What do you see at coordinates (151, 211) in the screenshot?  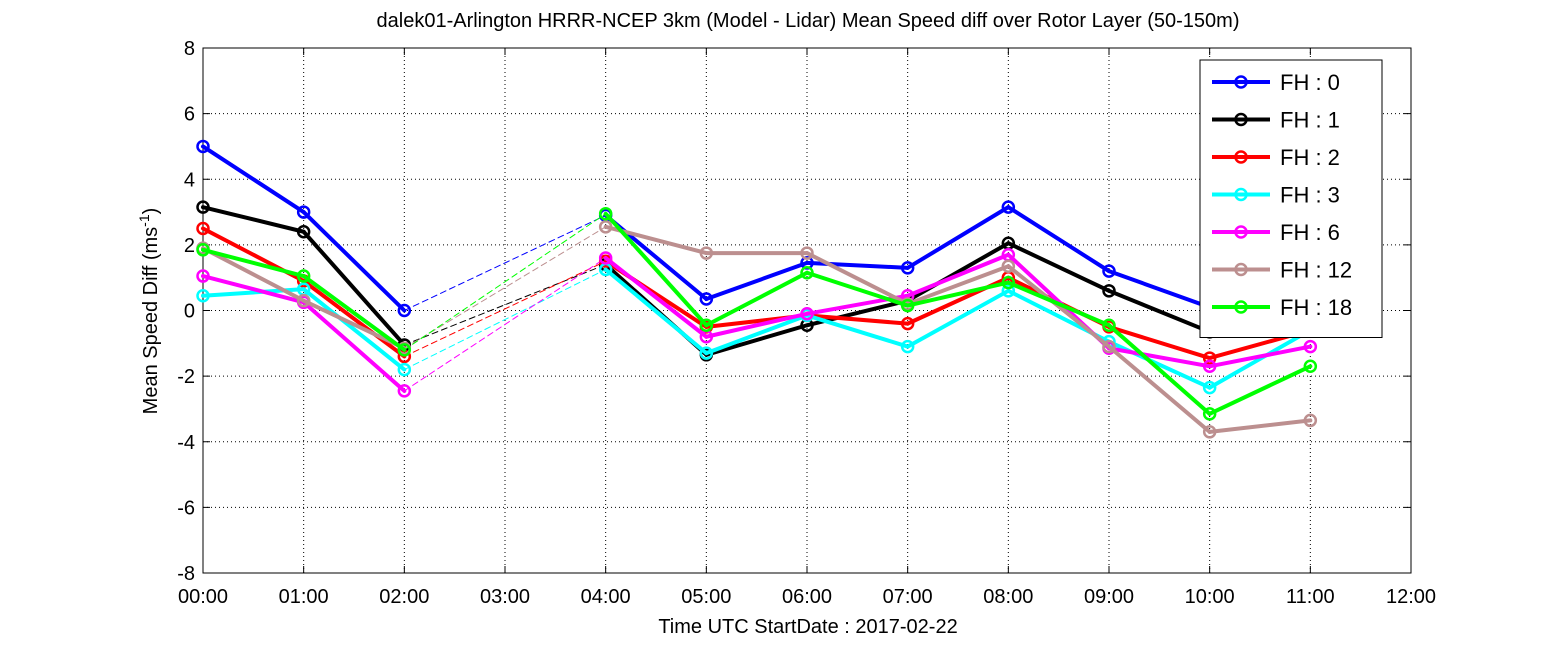 I see `y-axis-label-close: )` at bounding box center [151, 211].